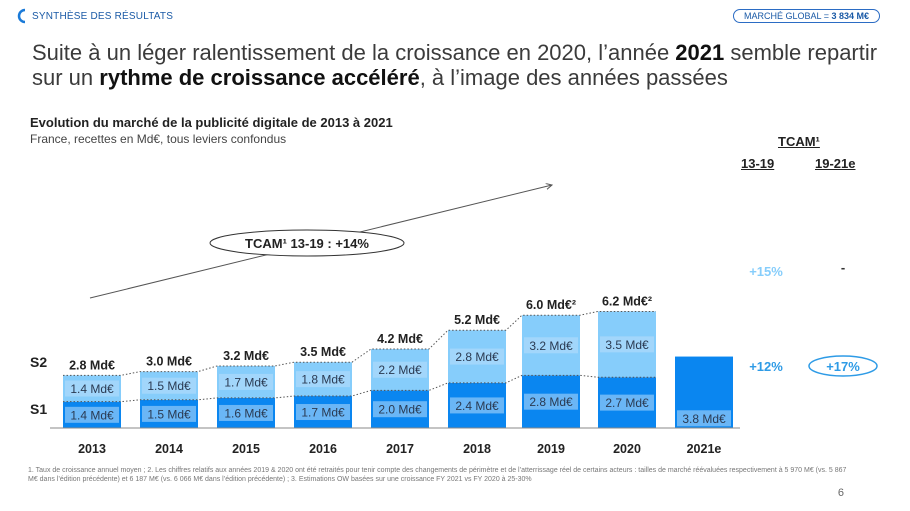 Image resolution: width=910 pixels, height=511 pixels. What do you see at coordinates (766, 271) in the screenshot?
I see `tcam-s2-13-19: +15%` at bounding box center [766, 271].